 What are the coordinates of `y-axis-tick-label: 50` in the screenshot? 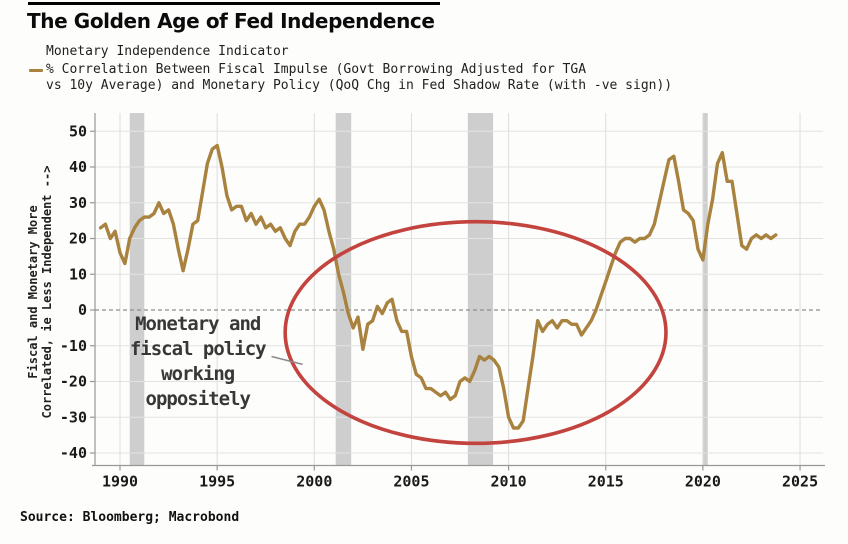 It's located at (78, 131).